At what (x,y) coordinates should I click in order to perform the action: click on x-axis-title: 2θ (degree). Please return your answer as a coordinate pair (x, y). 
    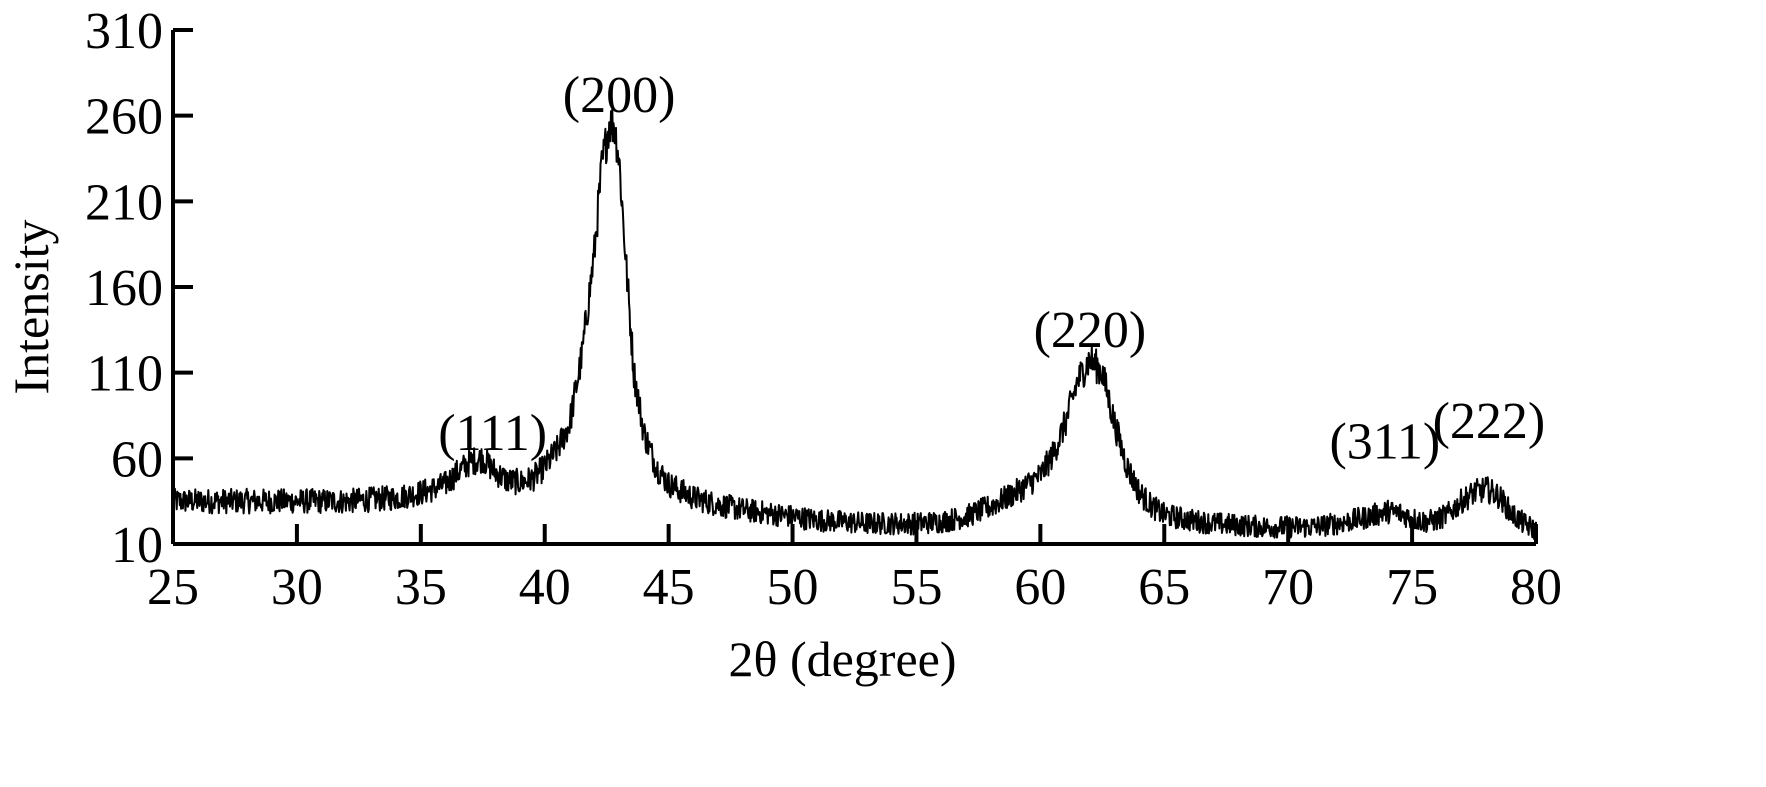
    Looking at the image, I should click on (843, 659).